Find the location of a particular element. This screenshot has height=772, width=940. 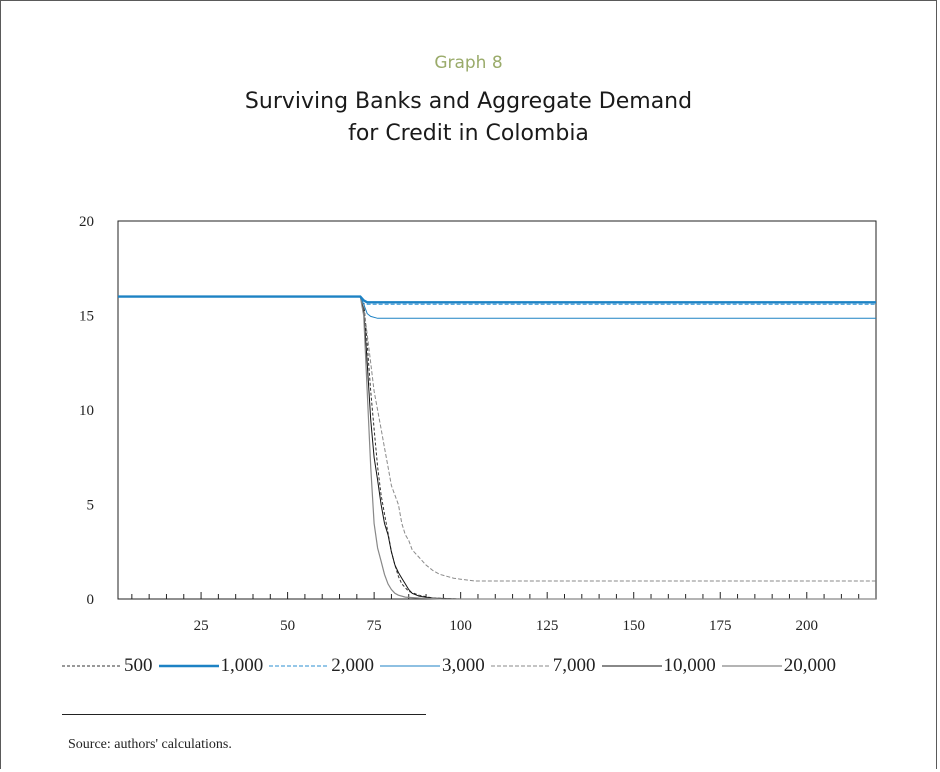

source-divider is located at coordinates (244, 714).